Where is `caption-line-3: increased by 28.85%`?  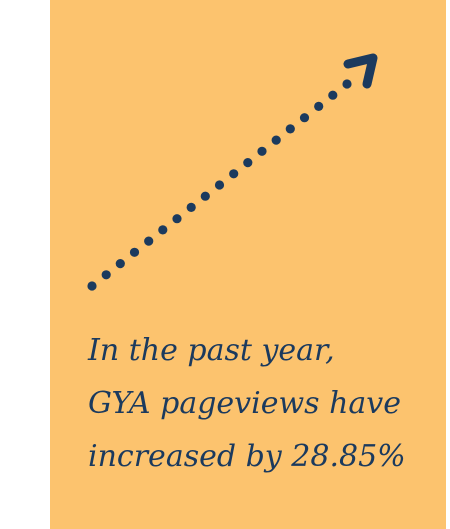 caption-line-3: increased by 28.85% is located at coordinates (247, 456).